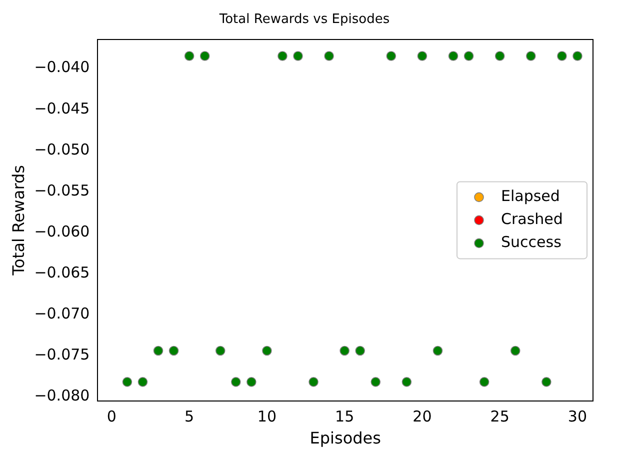 This screenshot has height=457, width=621. What do you see at coordinates (62, 395) in the screenshot?
I see `y-tick-label: −0.080` at bounding box center [62, 395].